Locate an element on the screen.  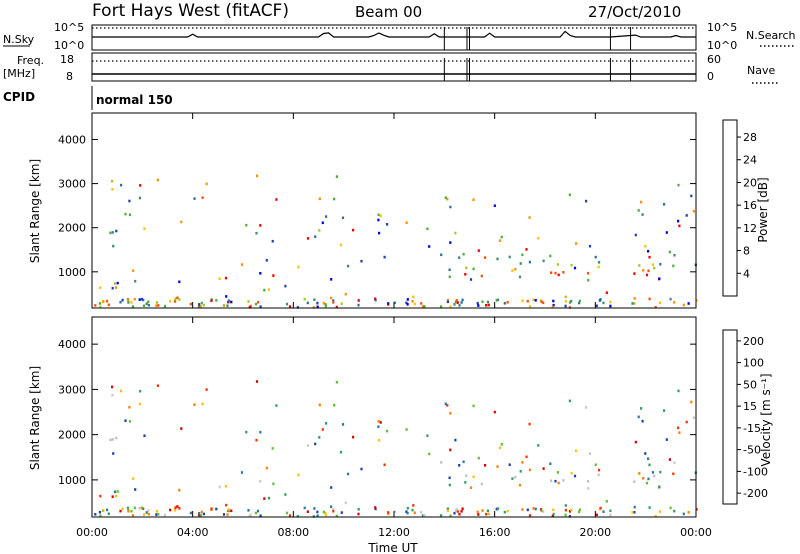
noise-traces is located at coordinates (394, 38).